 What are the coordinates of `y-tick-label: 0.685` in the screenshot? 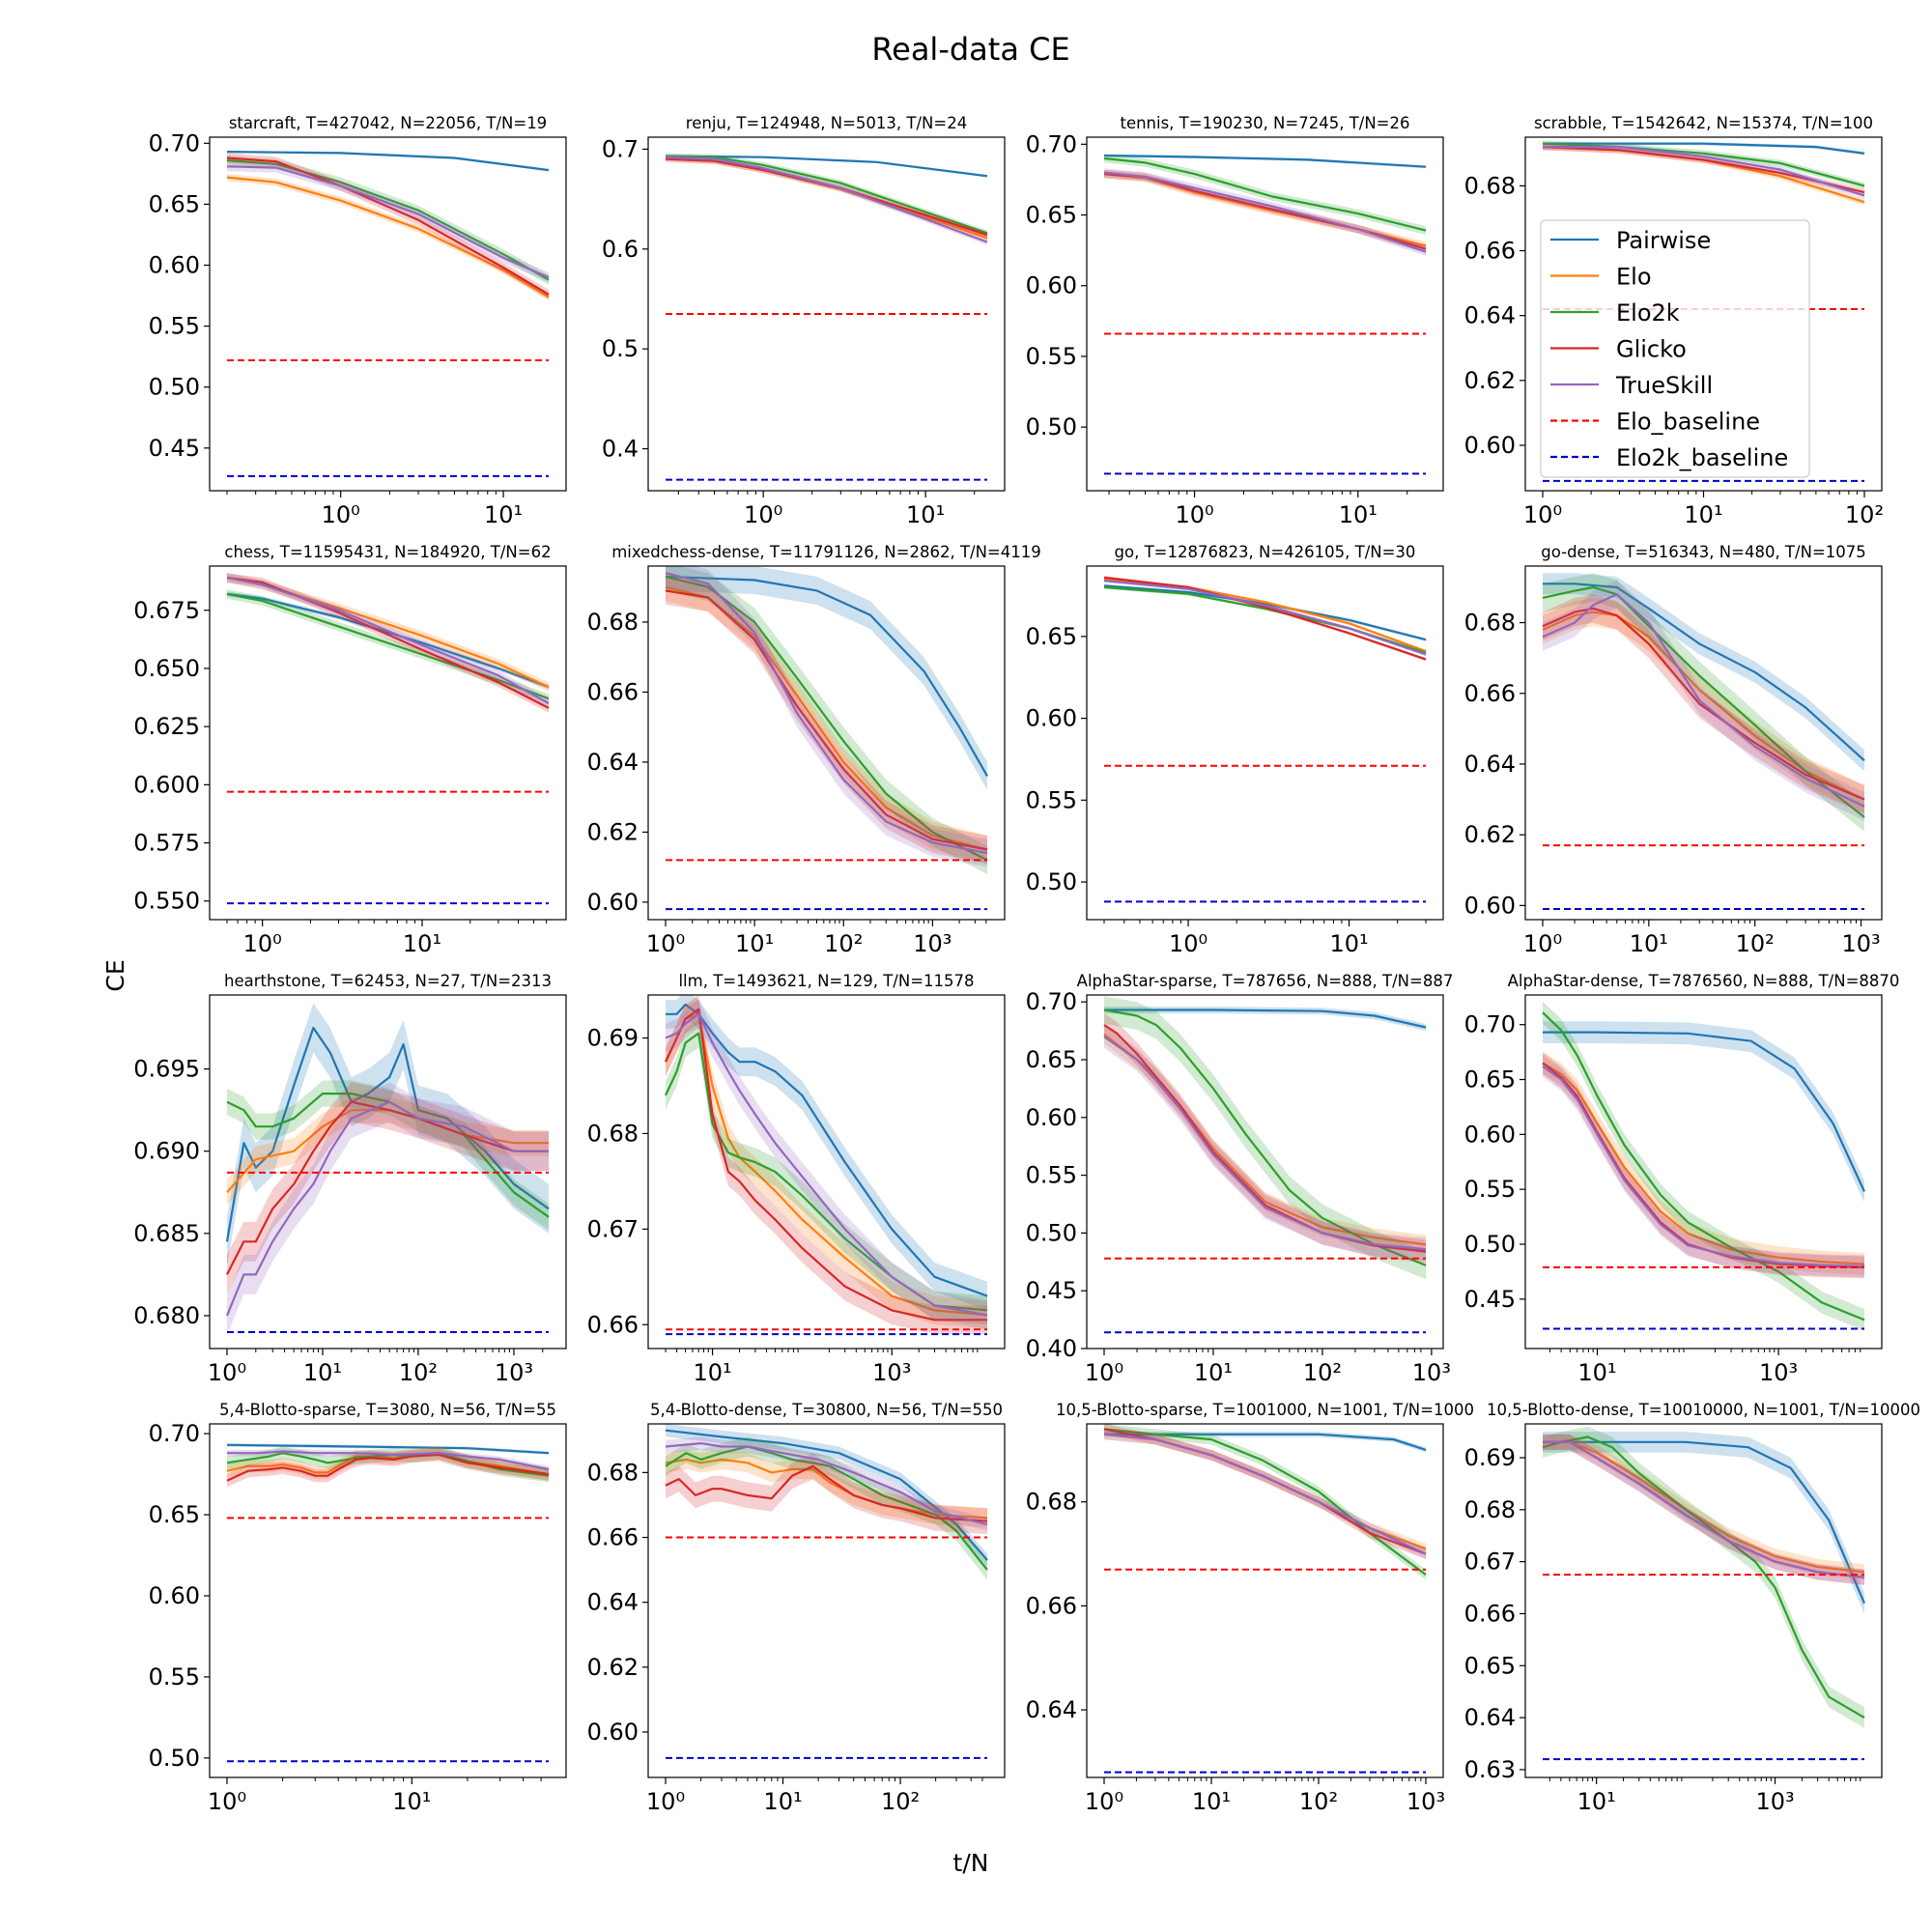 It's located at (166, 1233).